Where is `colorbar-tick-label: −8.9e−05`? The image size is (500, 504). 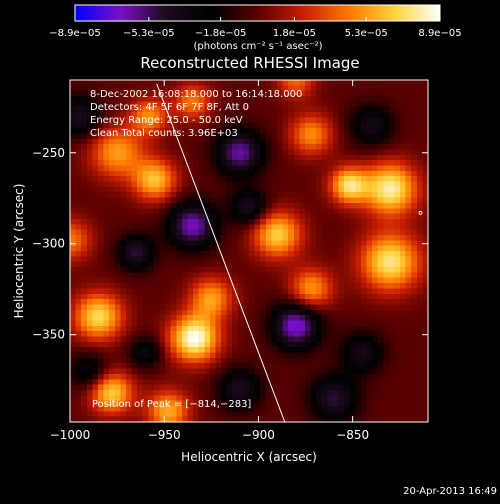 colorbar-tick-label: −8.9e−05 is located at coordinates (75, 33).